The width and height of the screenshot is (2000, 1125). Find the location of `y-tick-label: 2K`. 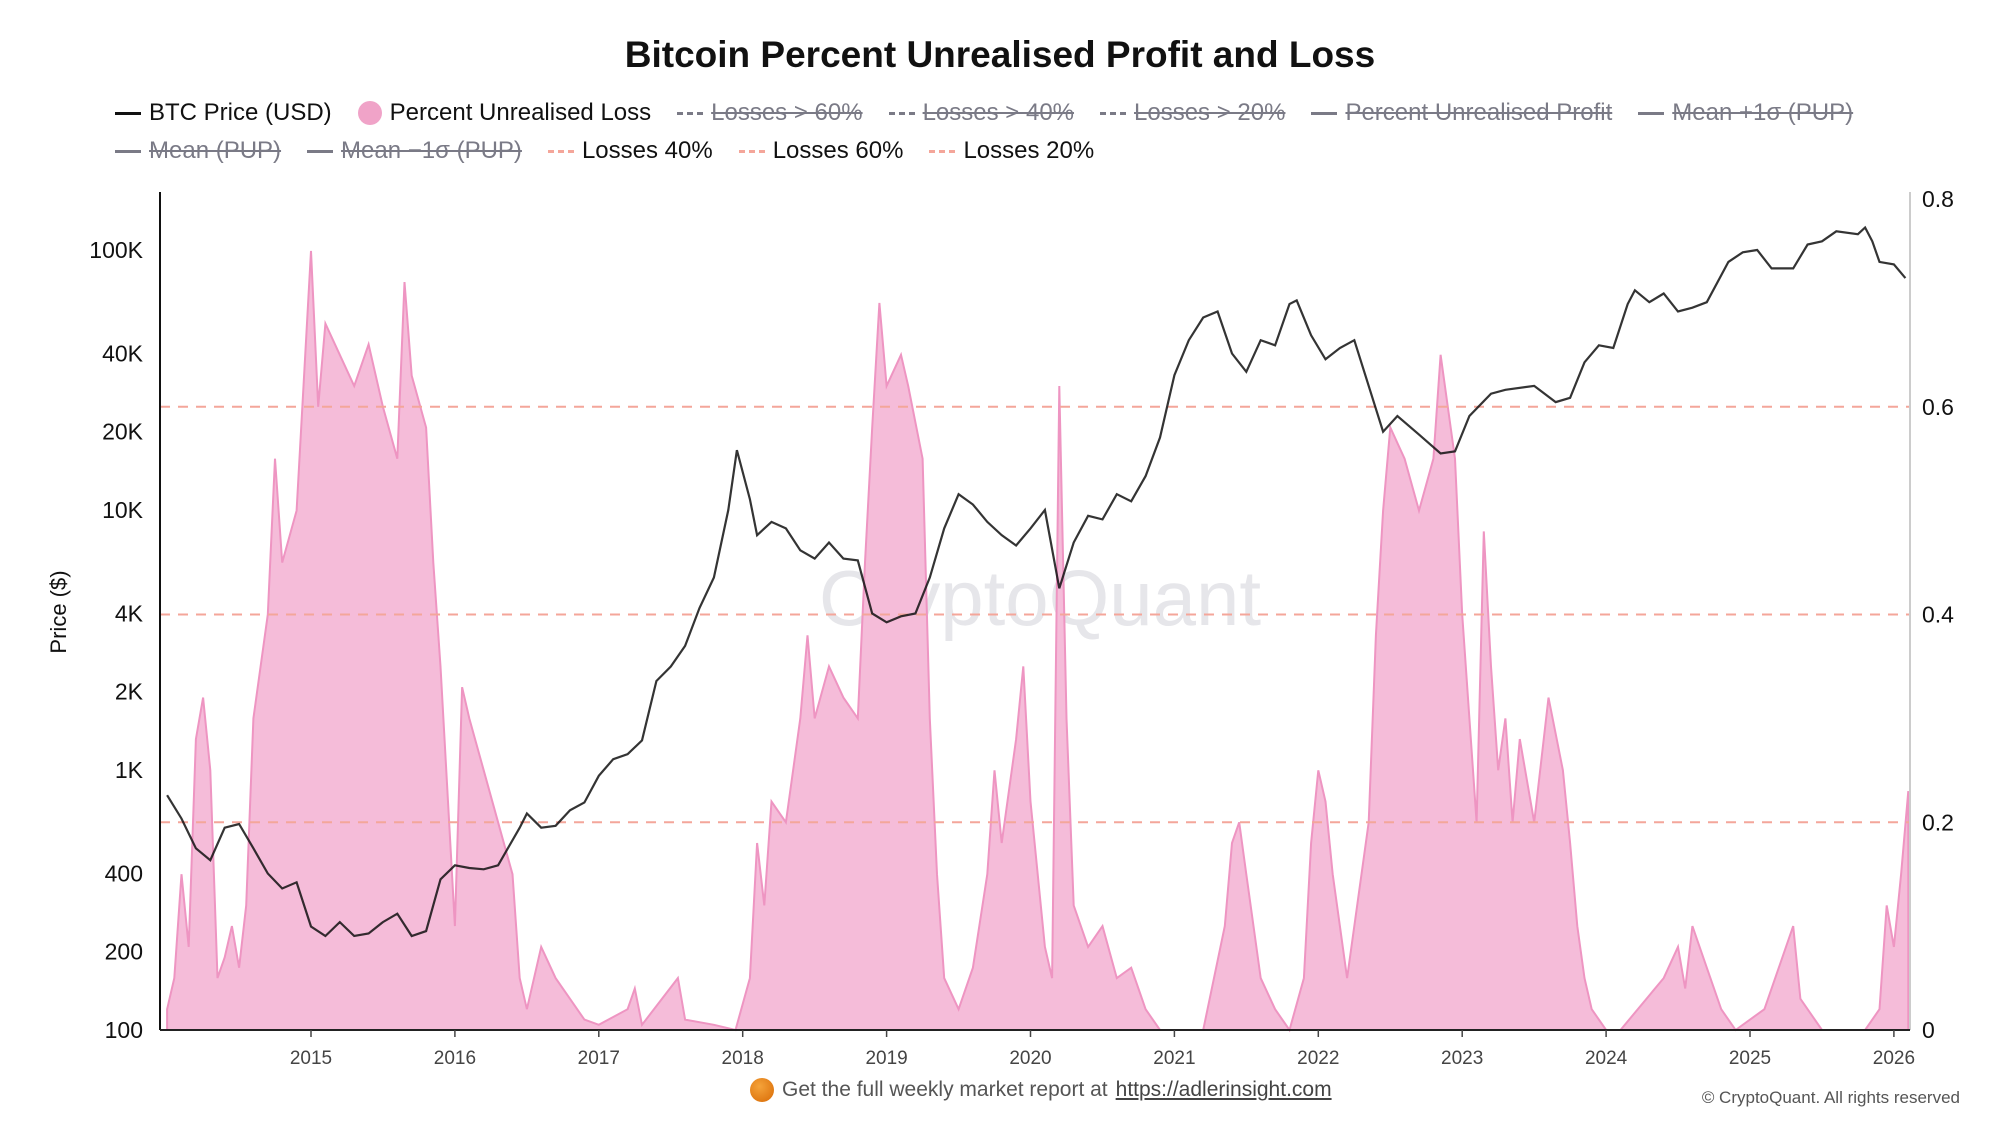

y-tick-label: 2K is located at coordinates (129, 692).